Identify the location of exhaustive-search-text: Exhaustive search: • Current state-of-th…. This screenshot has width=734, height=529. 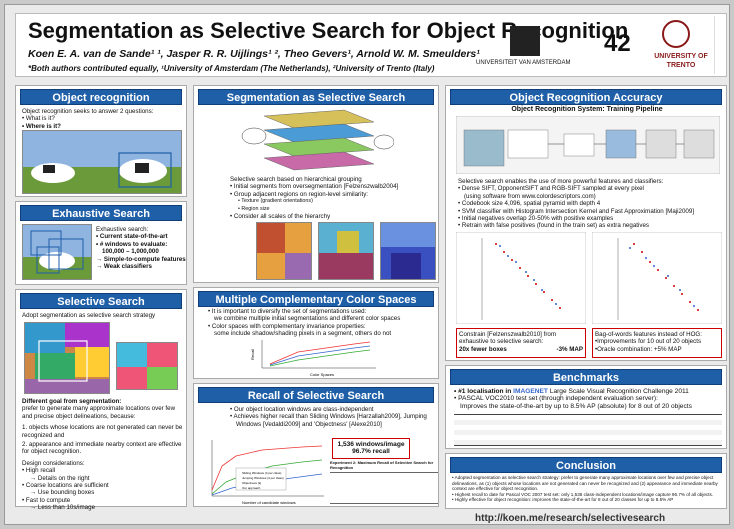
(141, 248).